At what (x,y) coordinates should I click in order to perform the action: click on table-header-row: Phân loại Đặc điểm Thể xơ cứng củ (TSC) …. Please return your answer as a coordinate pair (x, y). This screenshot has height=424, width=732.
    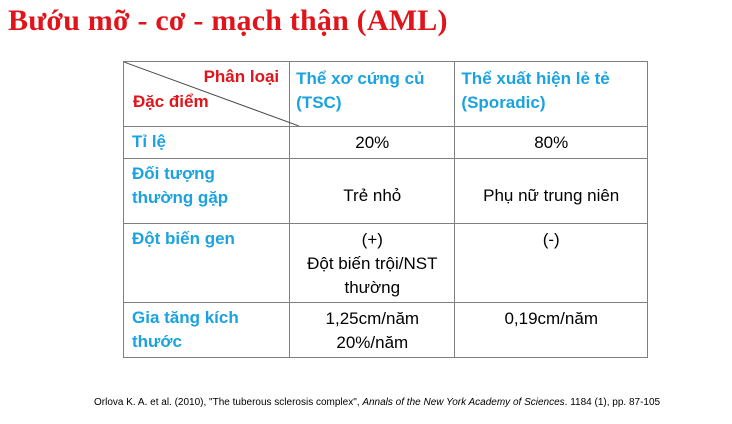
    Looking at the image, I should click on (385, 94).